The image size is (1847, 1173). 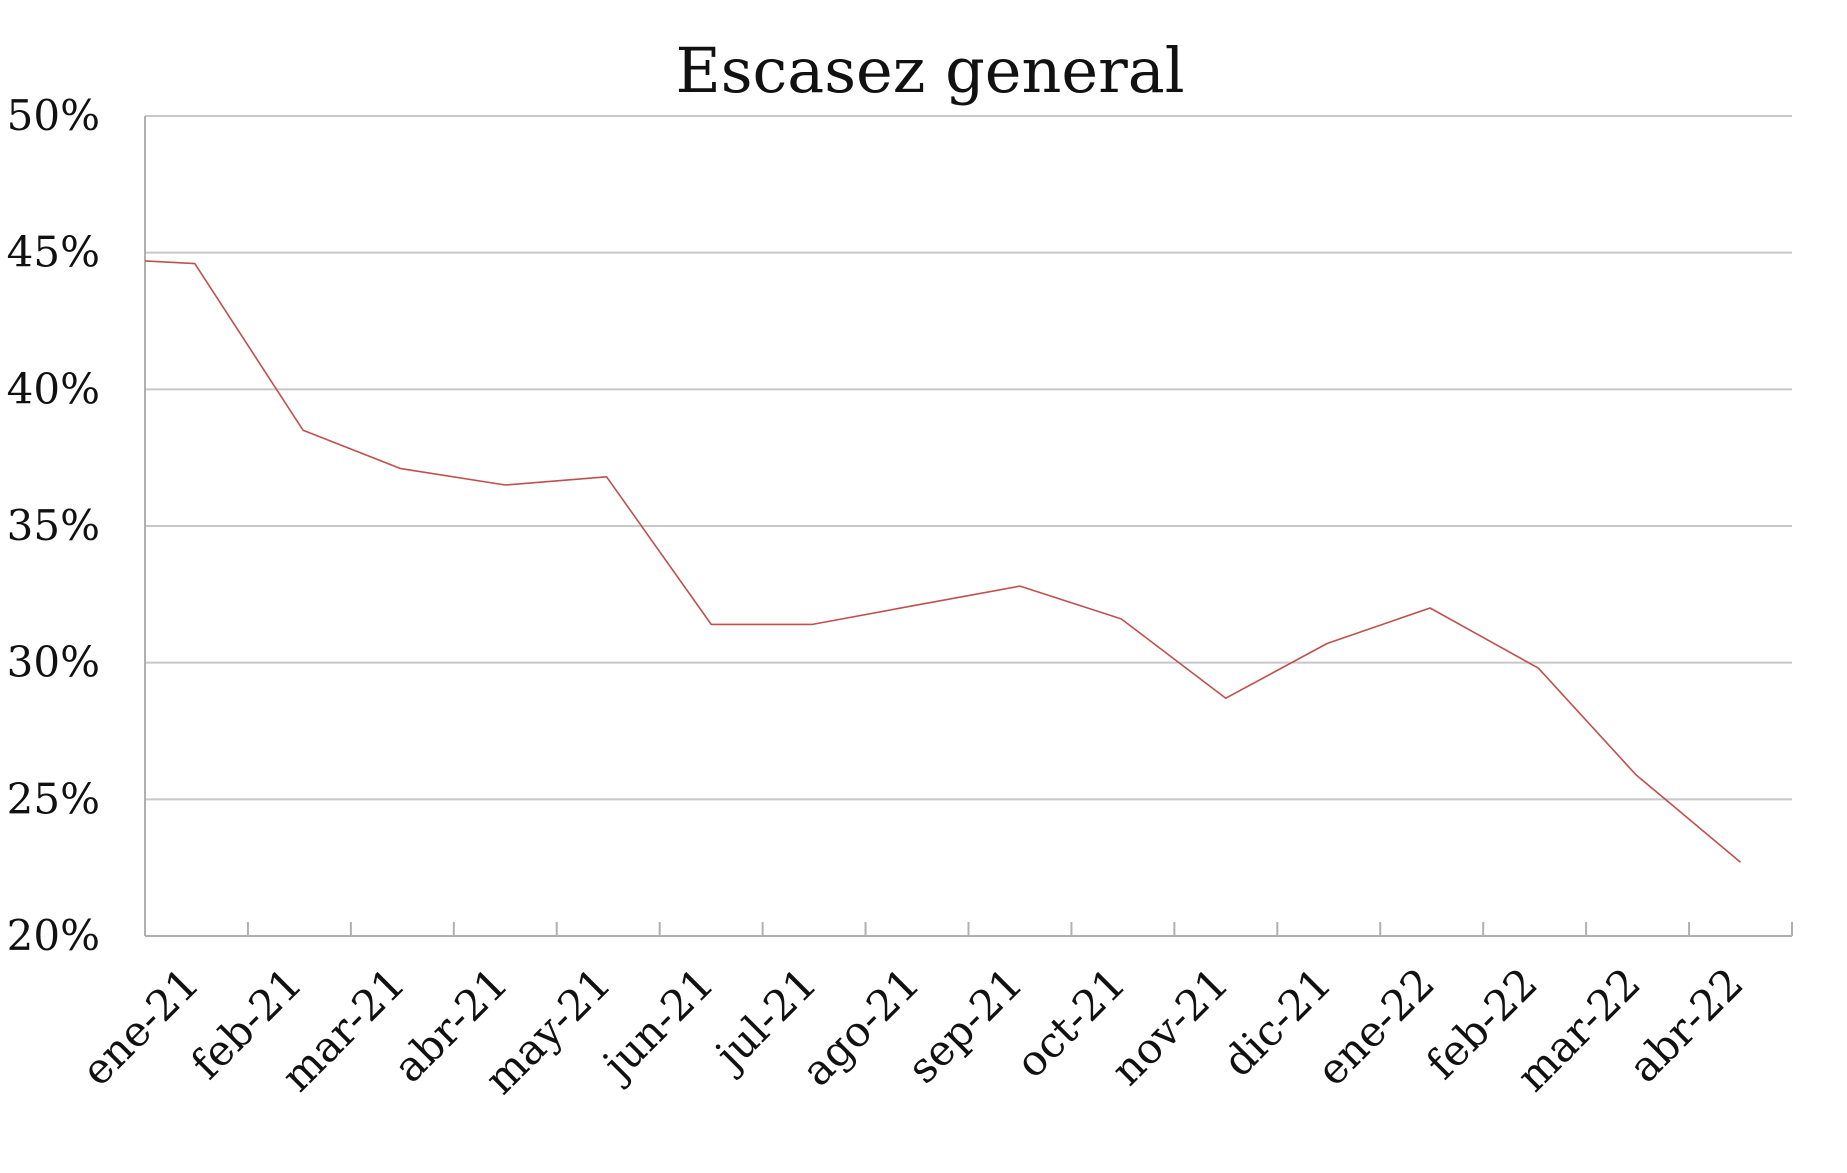 What do you see at coordinates (1375, 1026) in the screenshot?
I see `x-tick-label: ene-22` at bounding box center [1375, 1026].